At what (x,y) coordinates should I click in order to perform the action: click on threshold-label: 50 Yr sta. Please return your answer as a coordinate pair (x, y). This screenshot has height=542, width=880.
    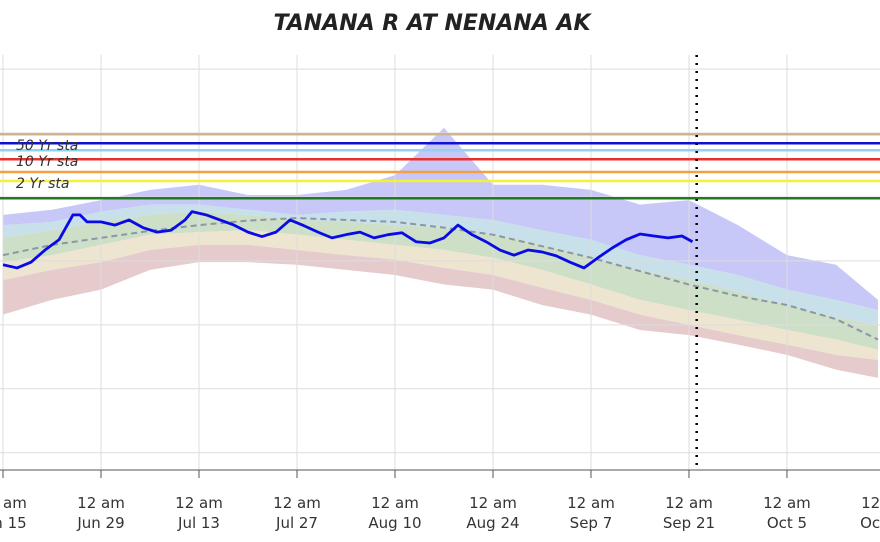
    Looking at the image, I should click on (47, 146).